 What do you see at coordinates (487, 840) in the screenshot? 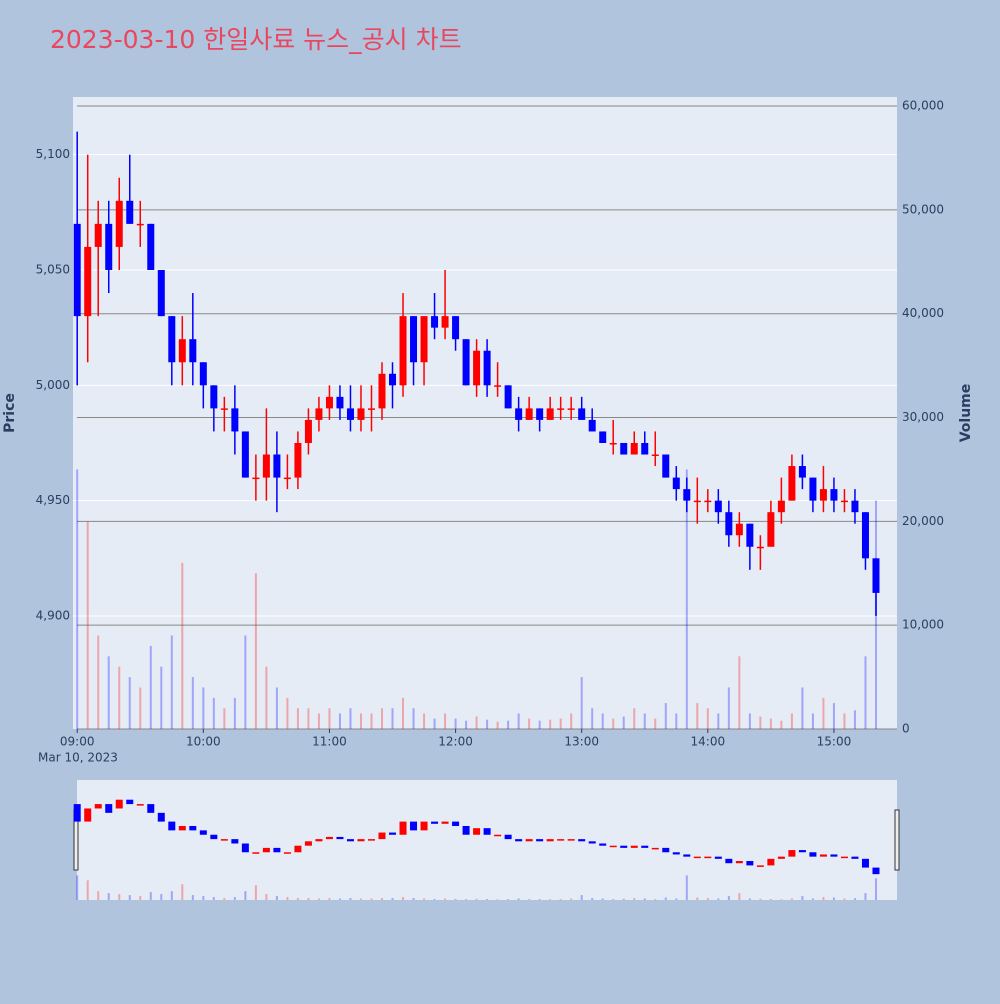
I see `range-slider` at bounding box center [487, 840].